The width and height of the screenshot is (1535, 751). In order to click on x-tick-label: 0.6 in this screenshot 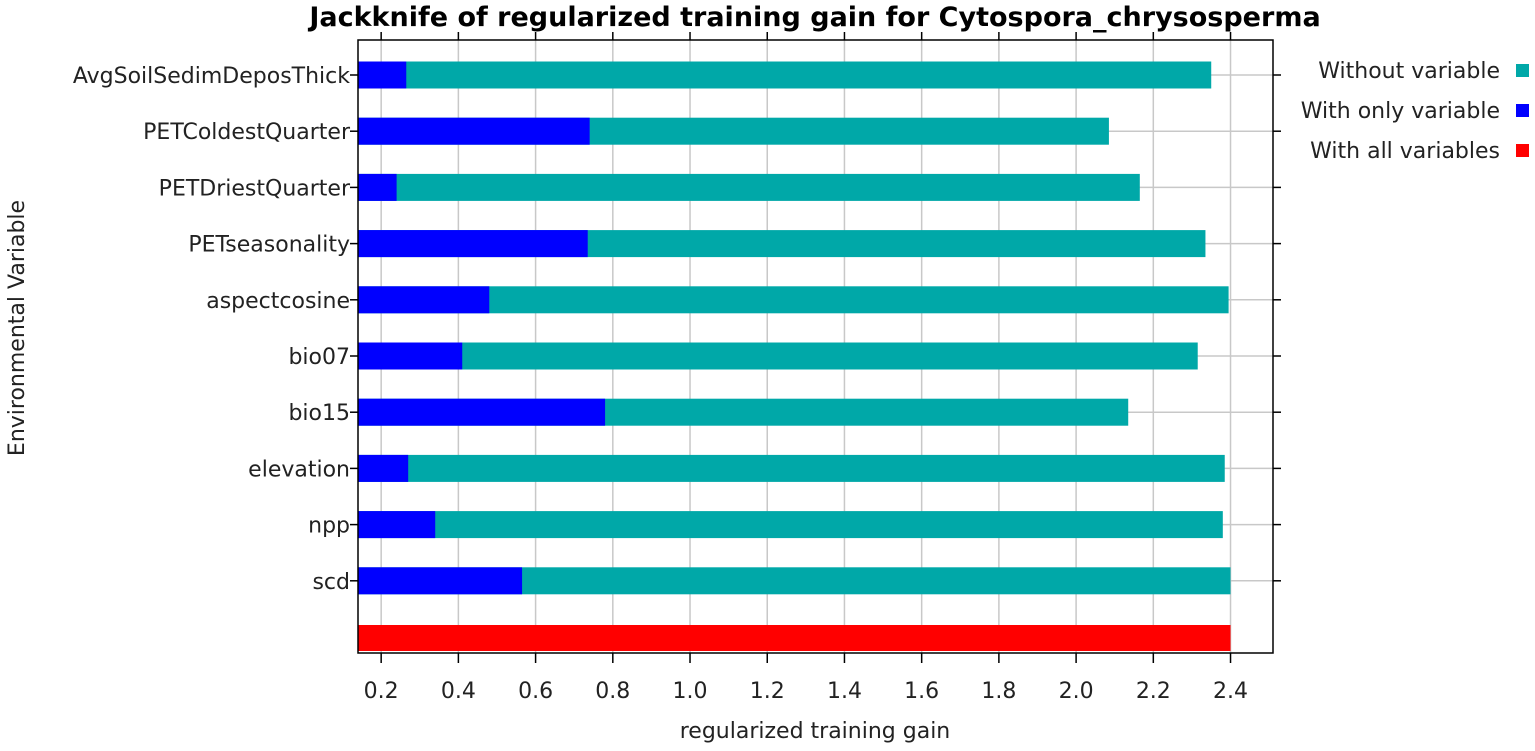, I will do `click(535, 691)`.